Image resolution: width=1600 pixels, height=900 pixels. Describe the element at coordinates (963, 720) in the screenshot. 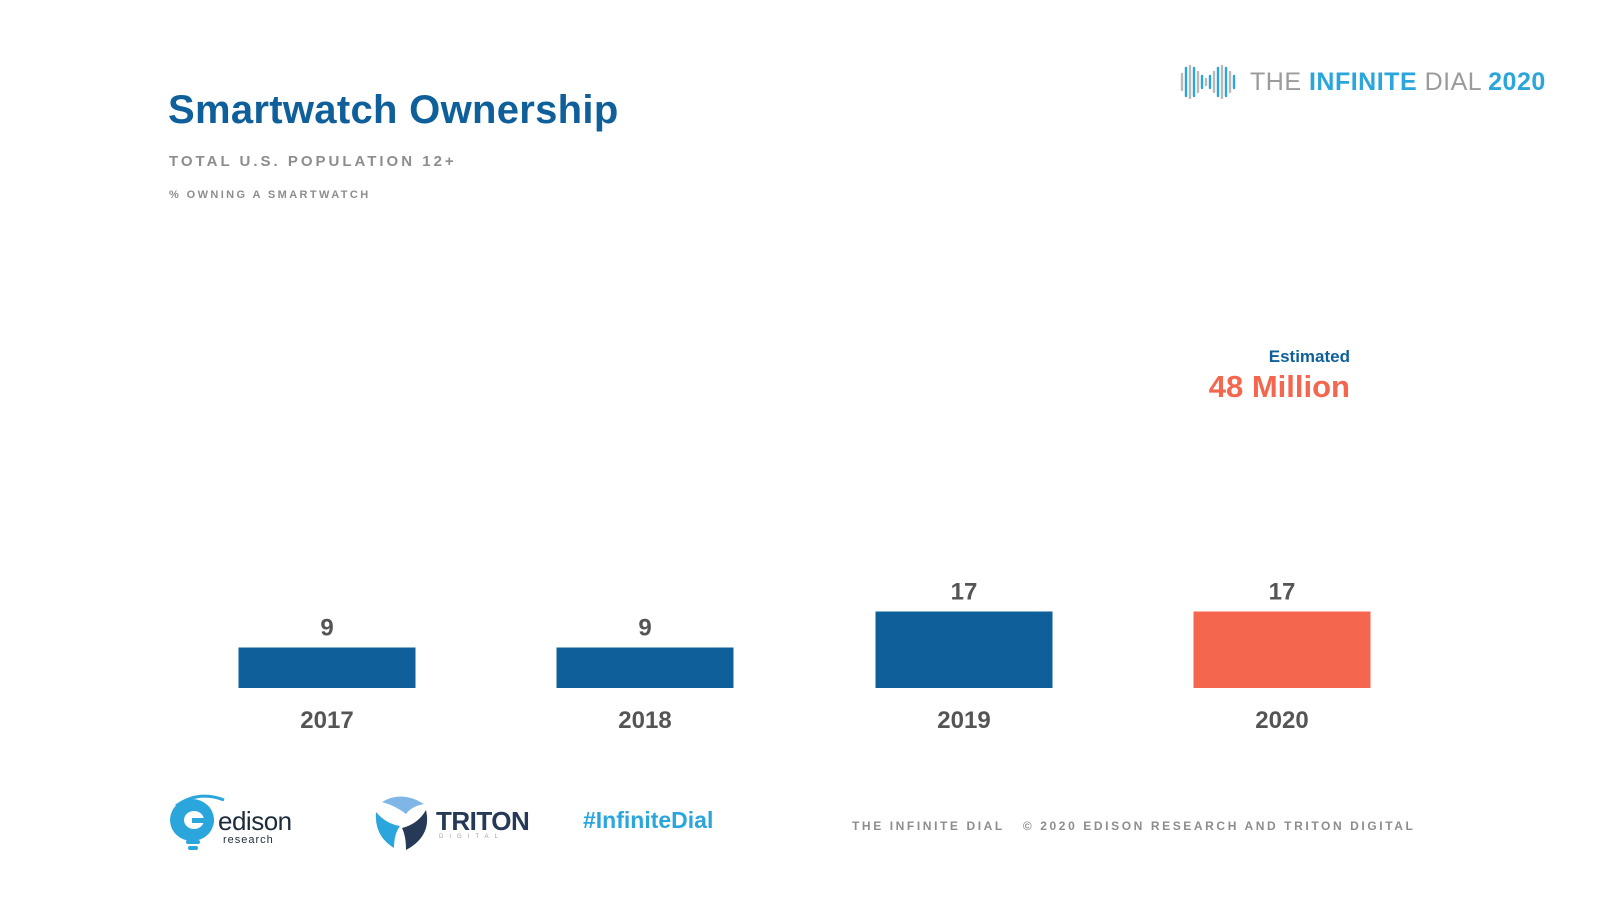

I see `category-label-2019: 2019` at that location.